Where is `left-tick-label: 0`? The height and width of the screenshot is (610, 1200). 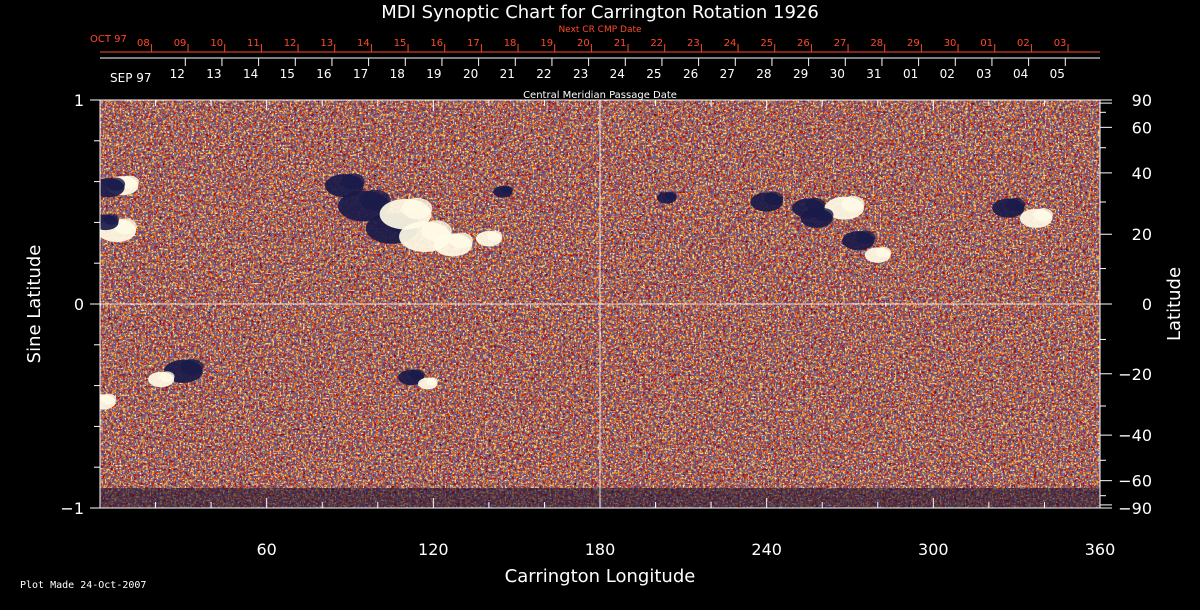
left-tick-label: 0 is located at coordinates (79, 304).